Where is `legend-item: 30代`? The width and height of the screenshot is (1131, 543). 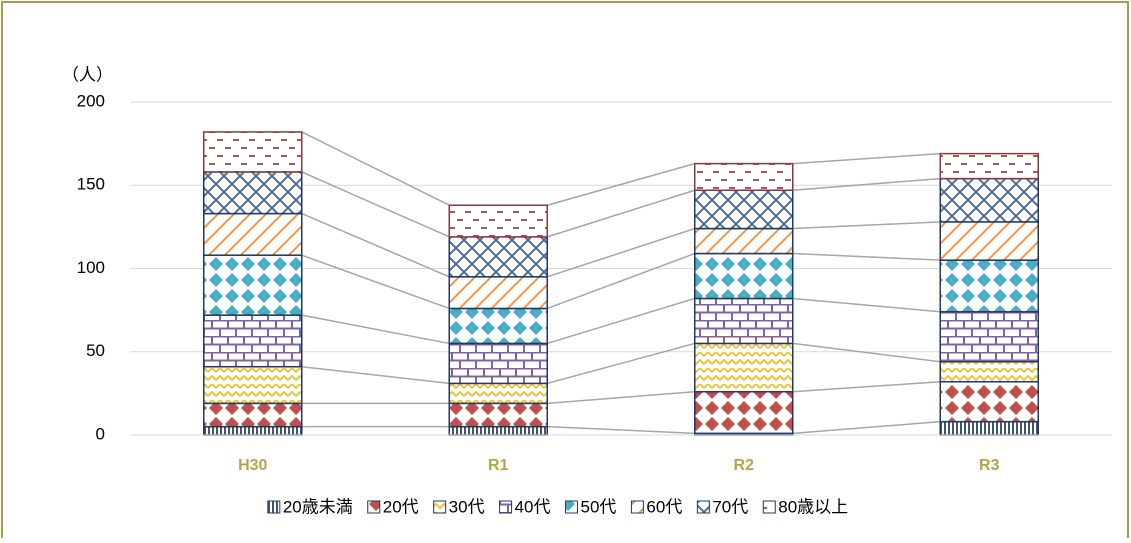 legend-item: 30代 is located at coordinates (459, 506).